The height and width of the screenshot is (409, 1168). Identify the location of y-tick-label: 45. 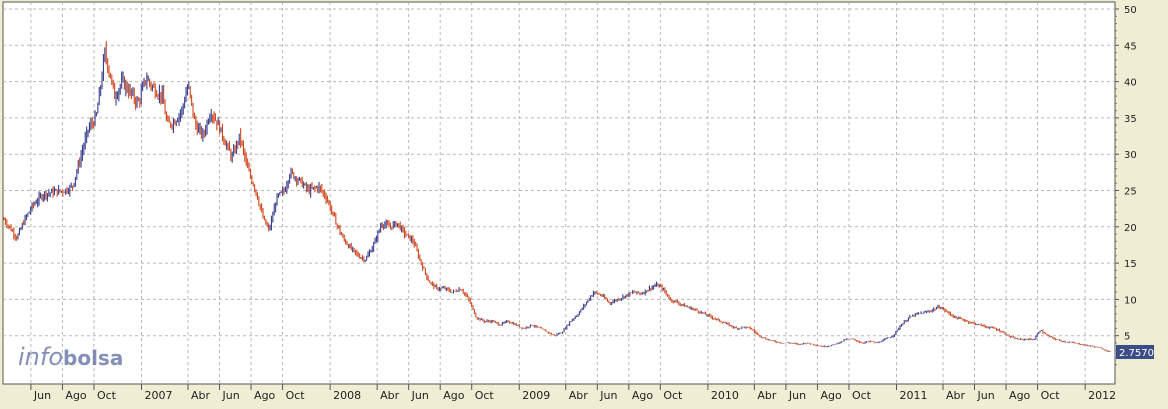
(1130, 46).